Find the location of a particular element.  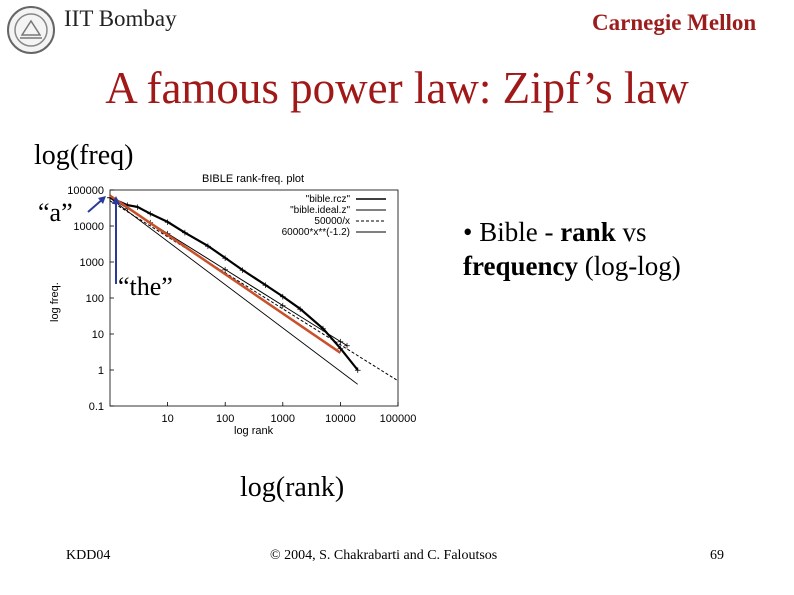

iit-bombay-logo is located at coordinates (31, 30).